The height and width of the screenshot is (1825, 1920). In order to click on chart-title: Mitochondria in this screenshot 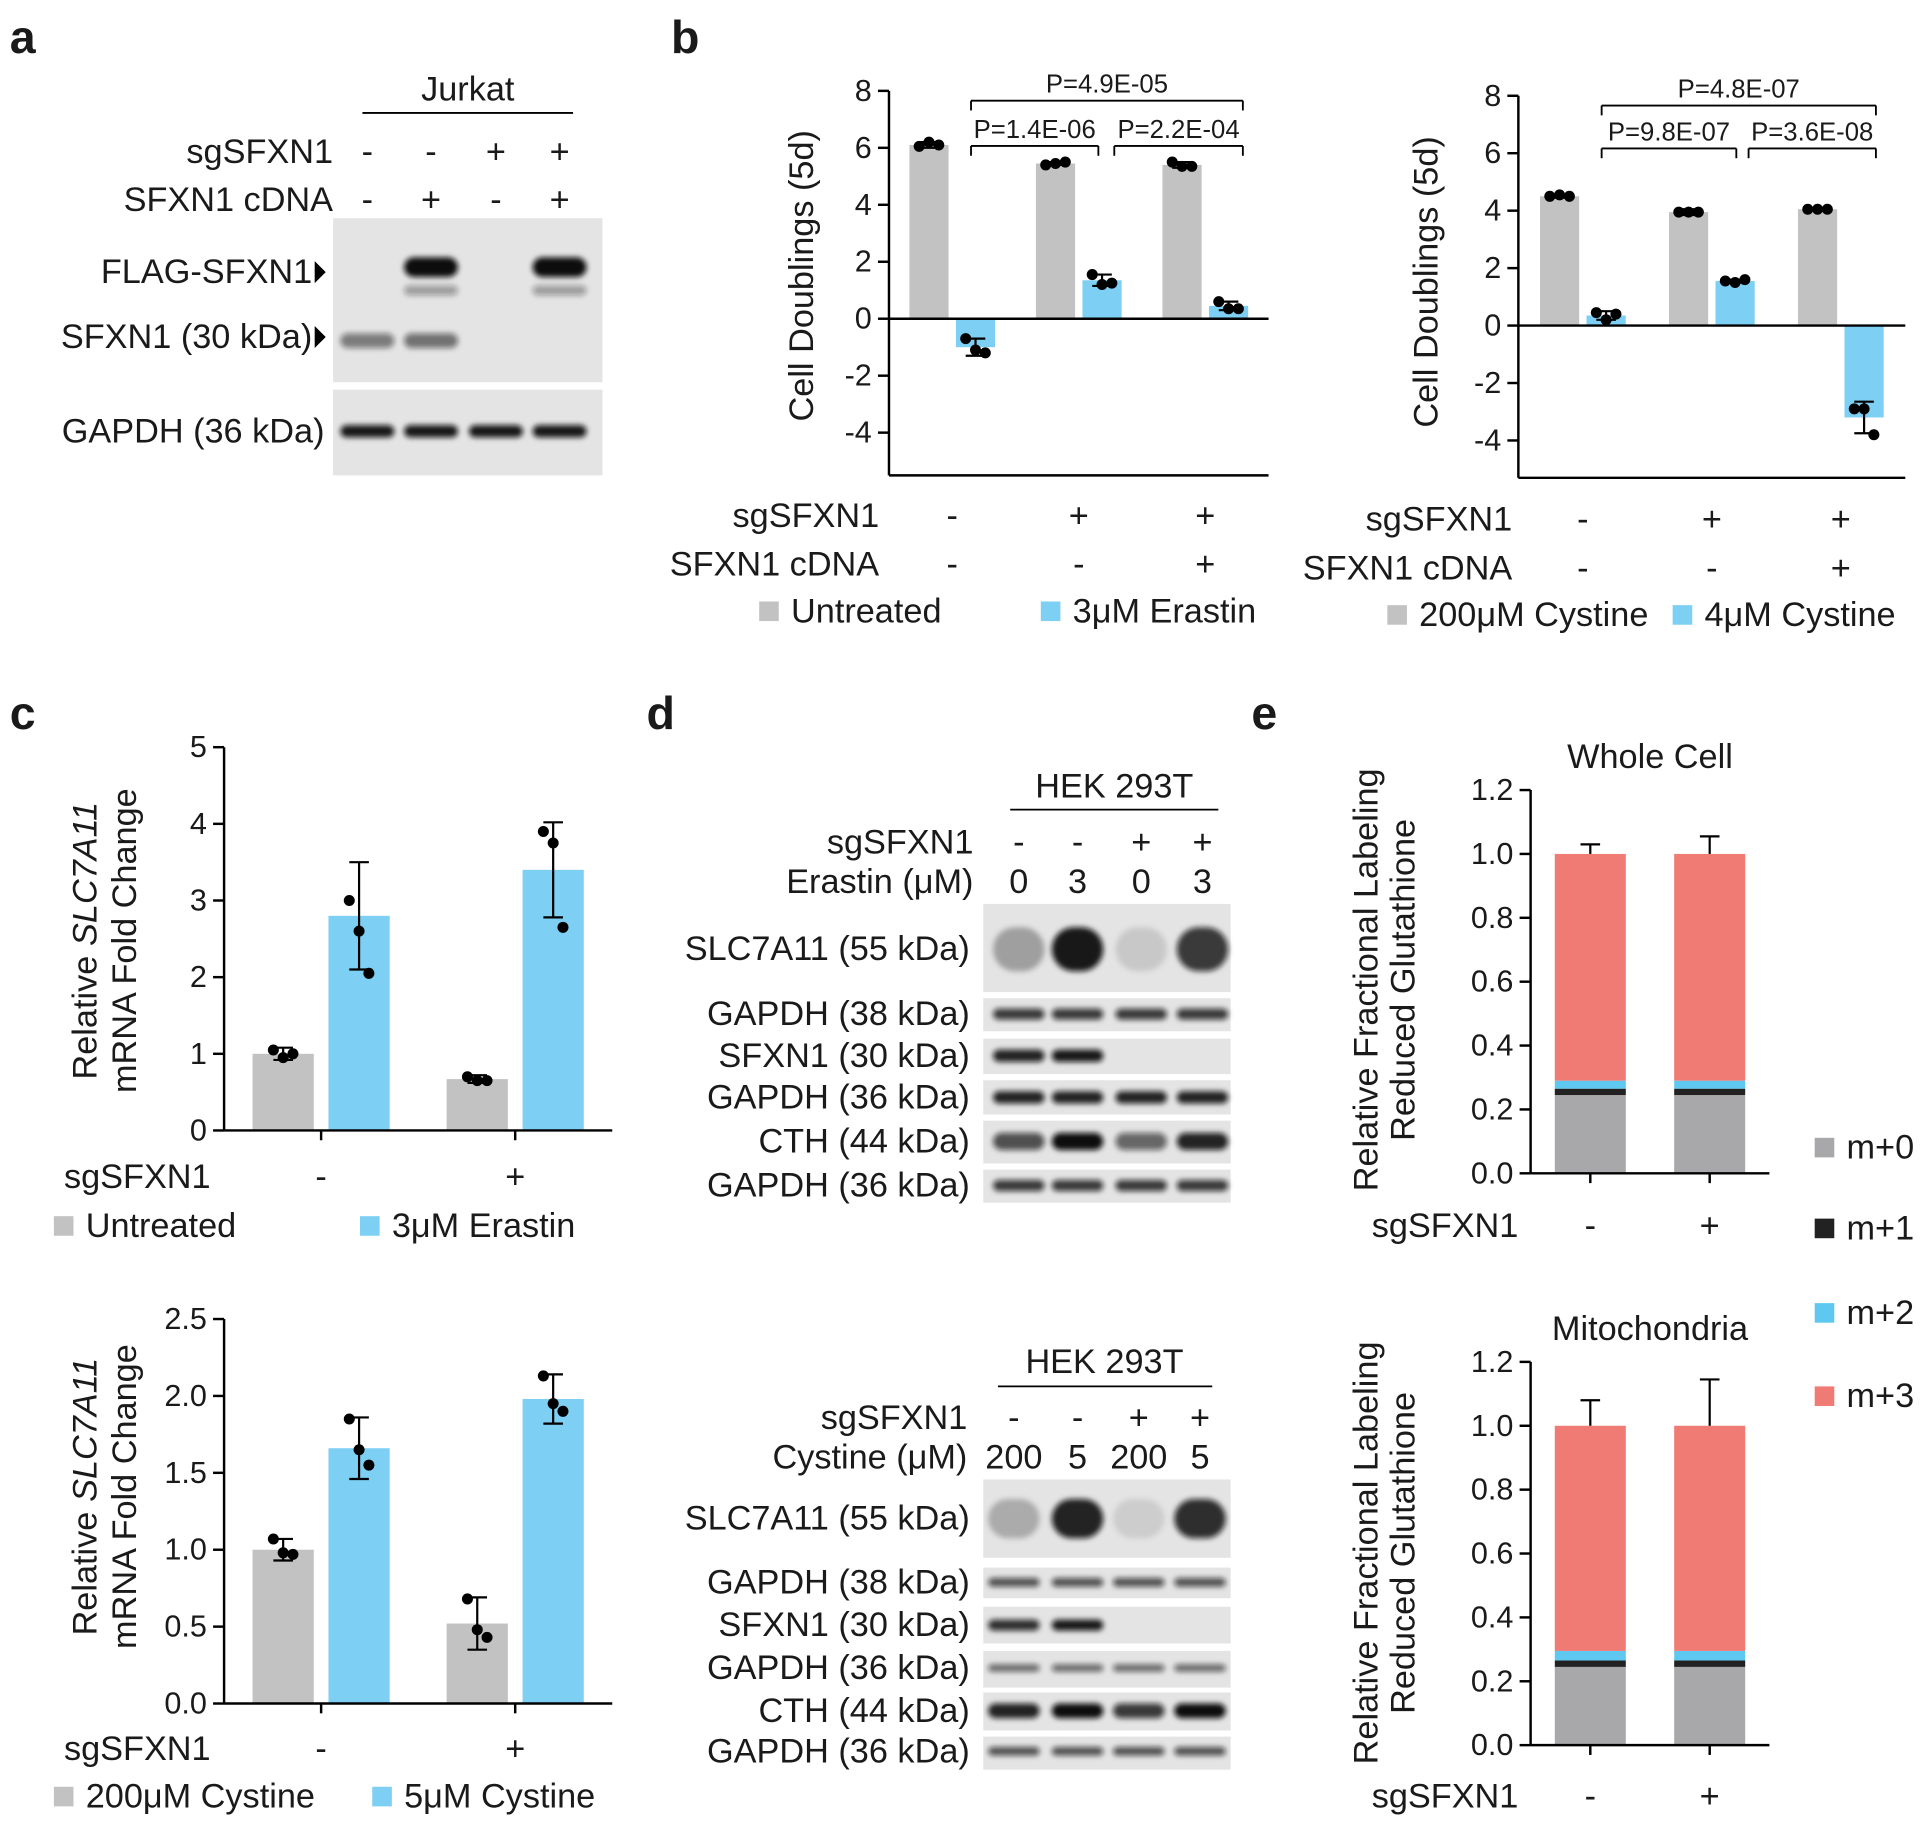, I will do `click(1650, 1329)`.